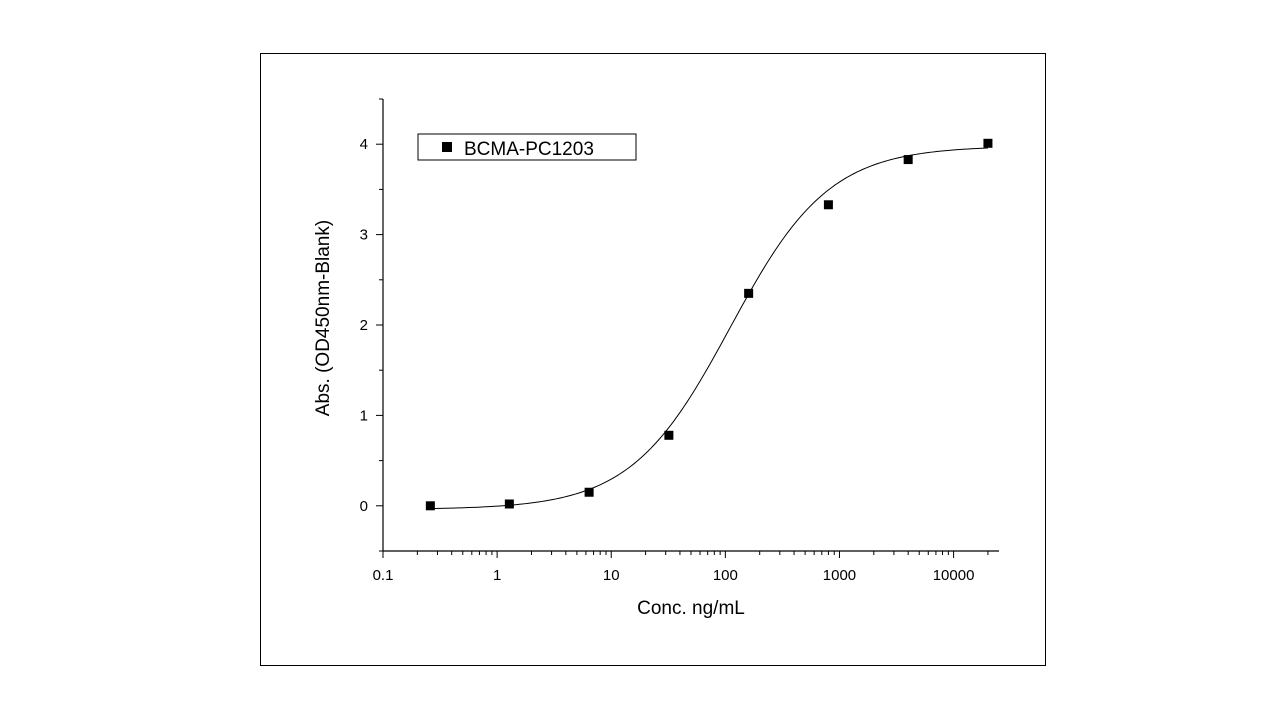  I want to click on legend-marker-square, so click(447, 147).